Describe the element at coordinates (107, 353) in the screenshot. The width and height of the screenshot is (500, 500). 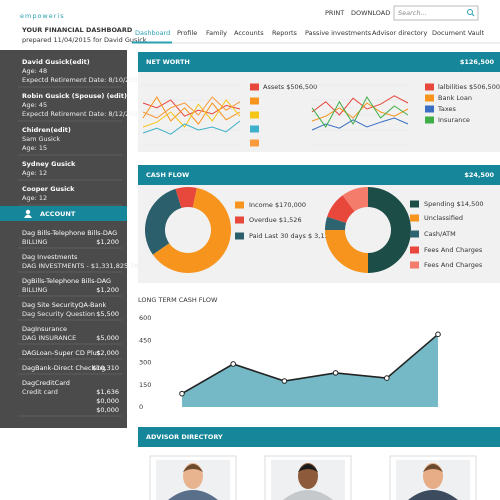
I see `account-amount: $2,000` at that location.